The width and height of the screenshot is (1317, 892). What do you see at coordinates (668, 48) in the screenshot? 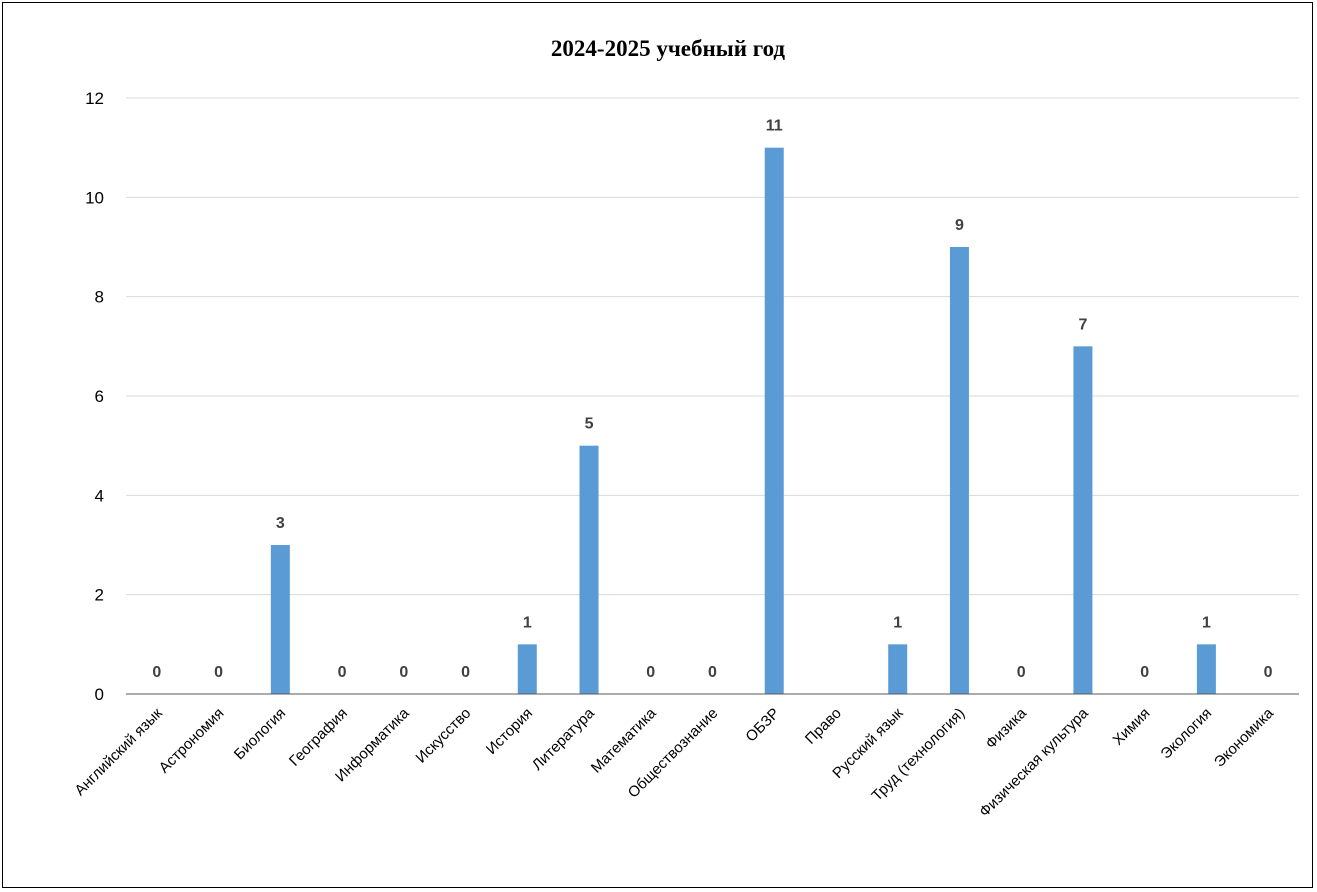
I see `chart-title: 2024-2025 учебный год` at bounding box center [668, 48].